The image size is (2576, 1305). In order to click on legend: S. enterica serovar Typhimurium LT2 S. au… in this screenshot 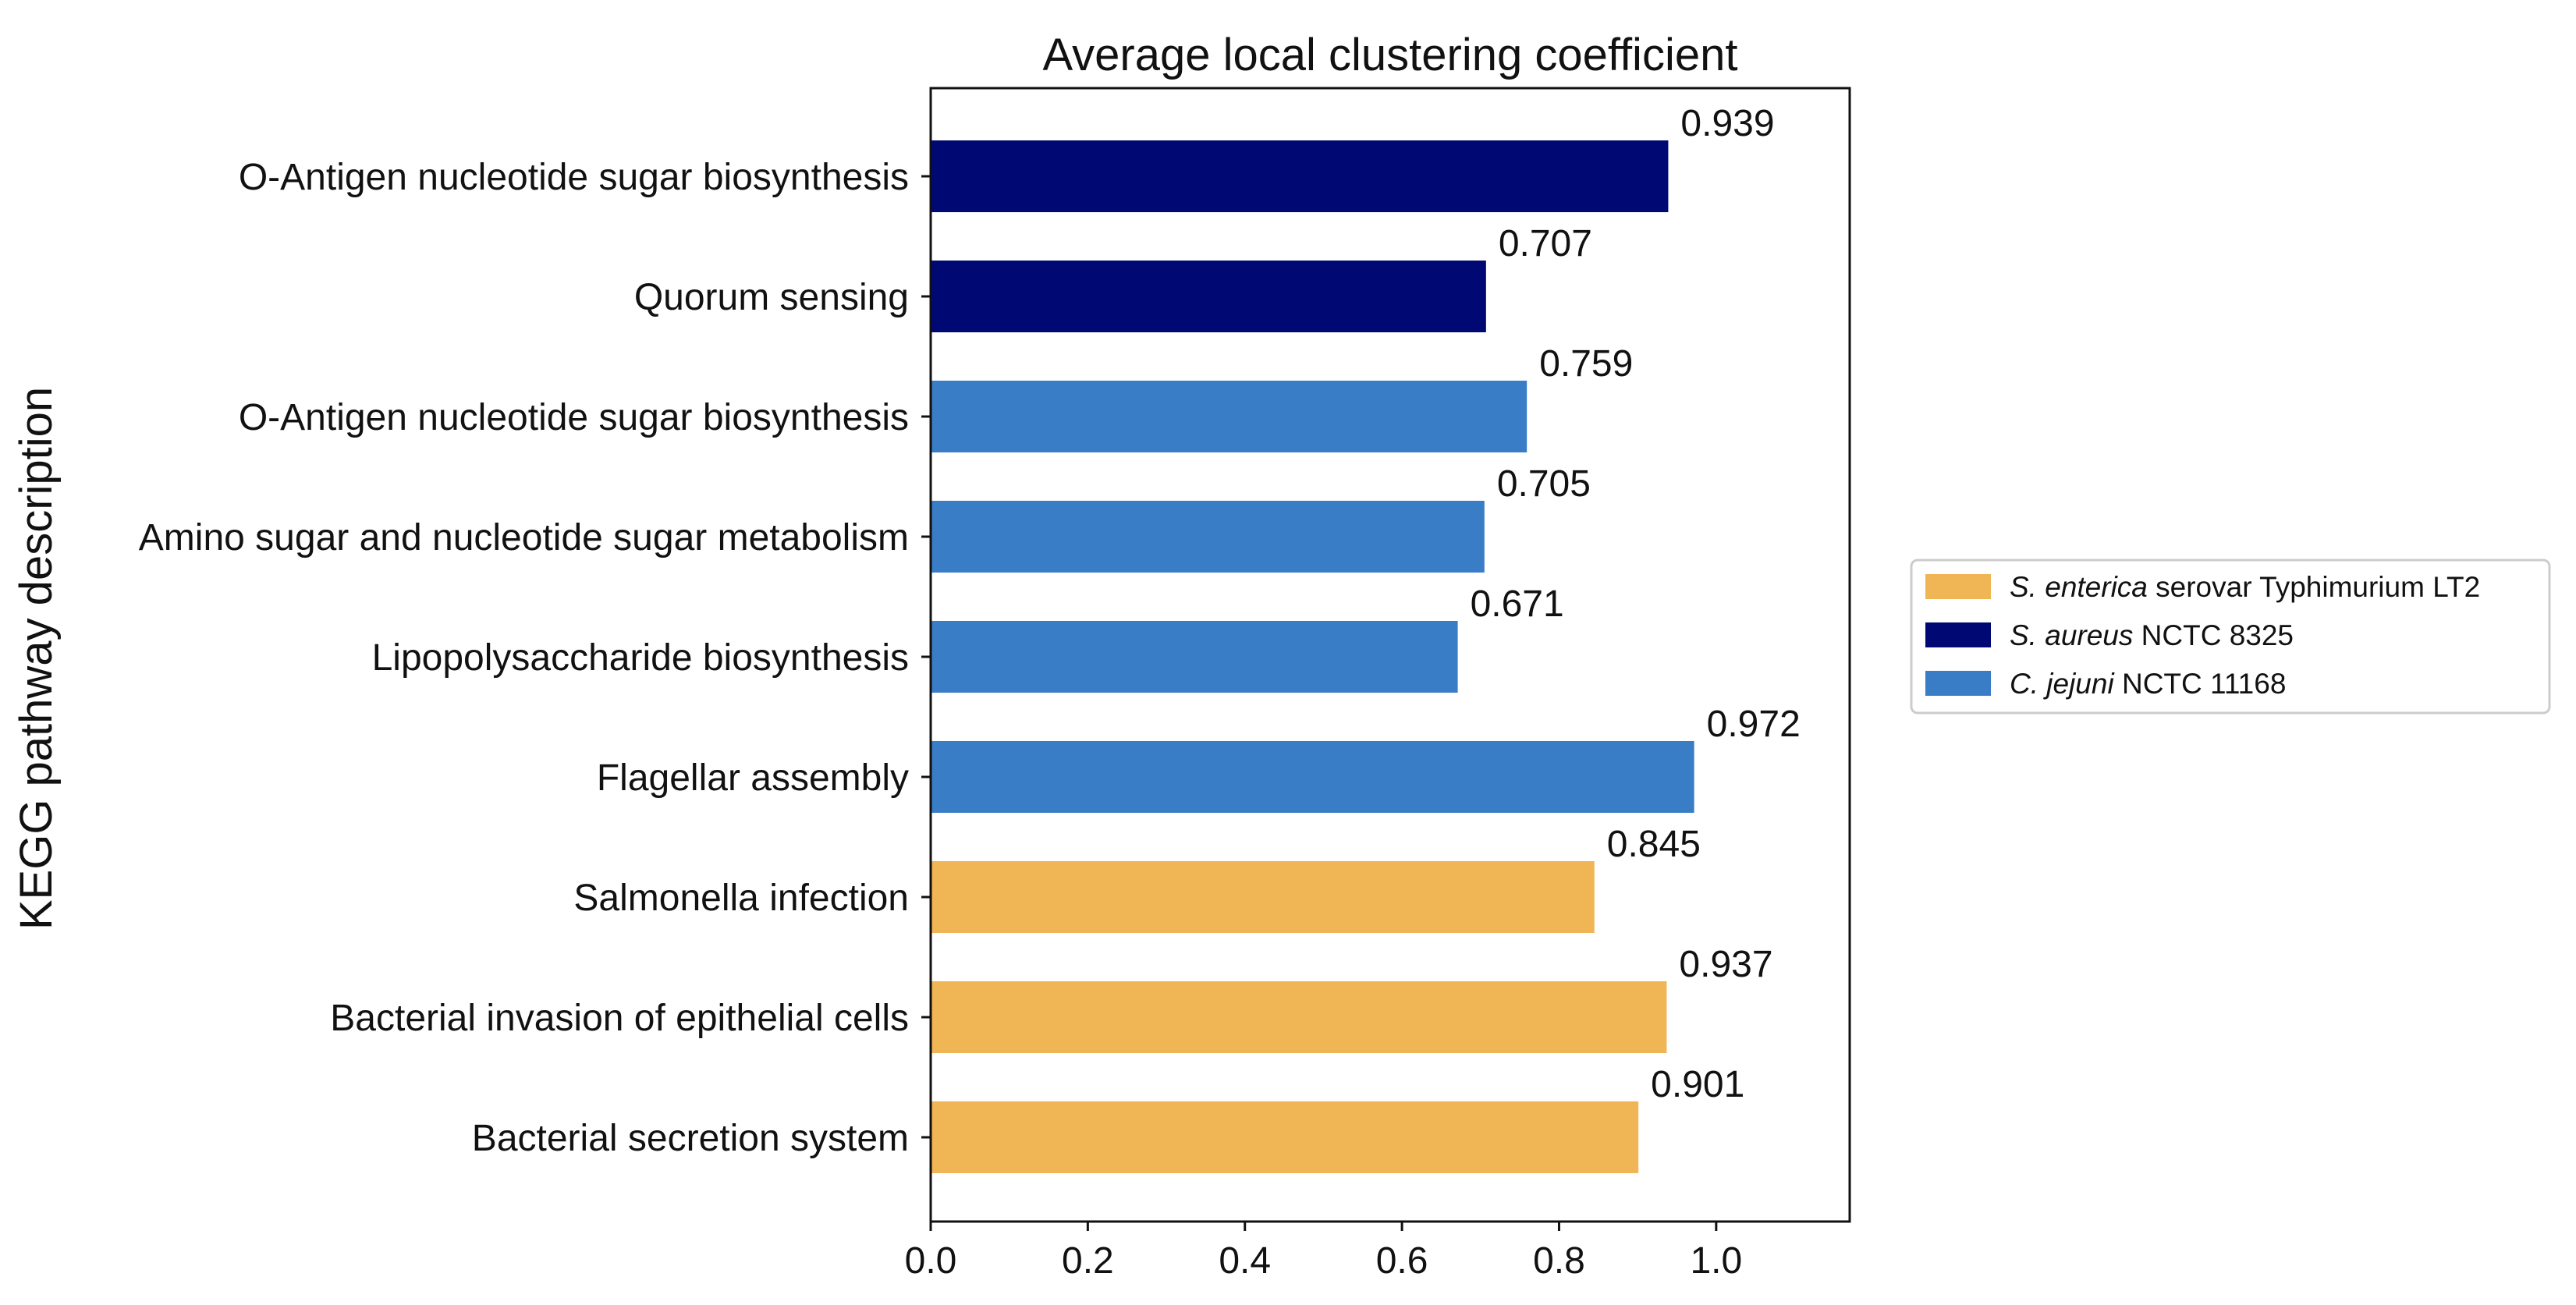, I will do `click(2230, 637)`.